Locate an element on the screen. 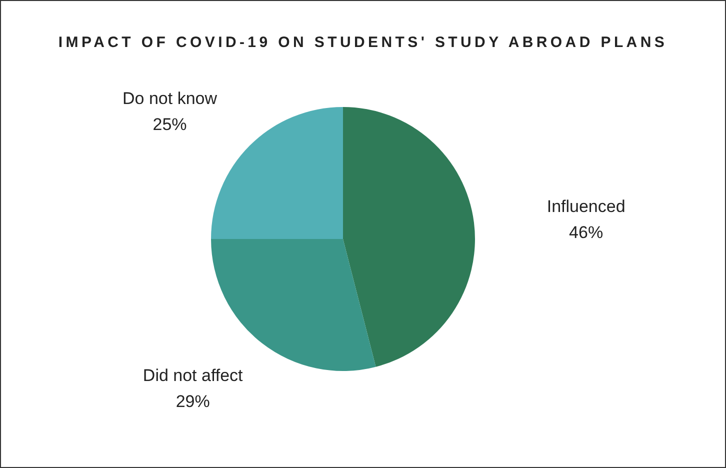 This screenshot has width=726, height=468. data-label: 29% is located at coordinates (193, 402).